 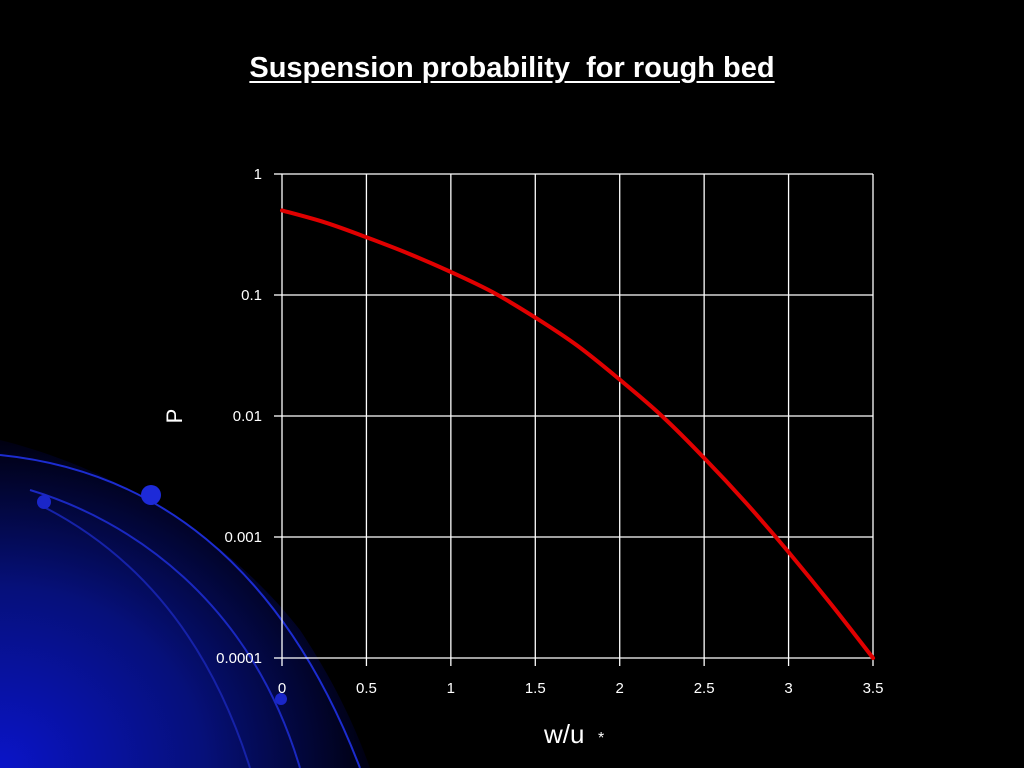 What do you see at coordinates (239, 658) in the screenshot?
I see `y-tick-label: 0.0001` at bounding box center [239, 658].